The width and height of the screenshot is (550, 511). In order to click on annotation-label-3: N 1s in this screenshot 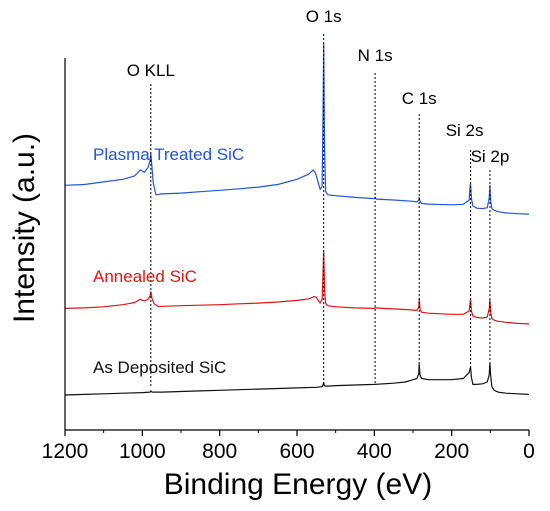, I will do `click(375, 55)`.